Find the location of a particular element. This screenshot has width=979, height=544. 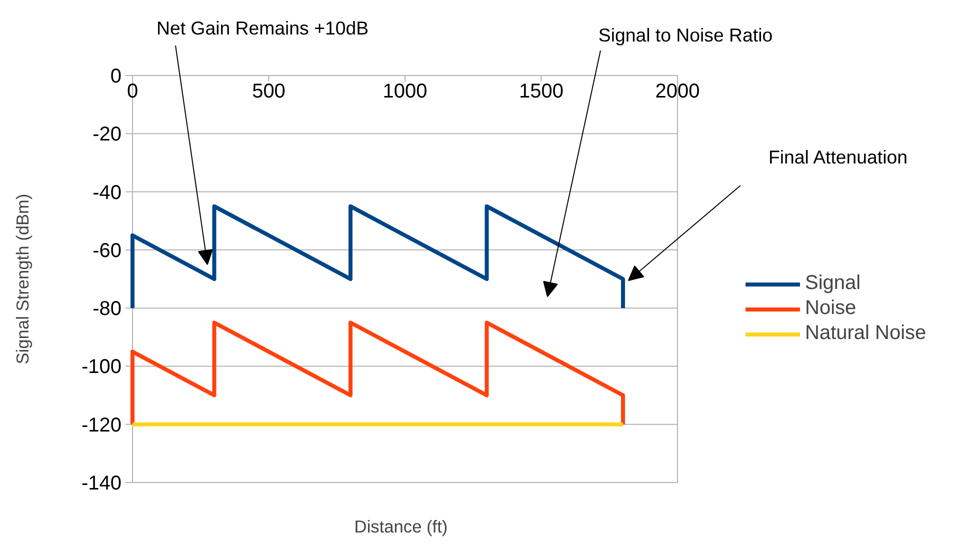

legend-label: Natural Noise is located at coordinates (865, 333).